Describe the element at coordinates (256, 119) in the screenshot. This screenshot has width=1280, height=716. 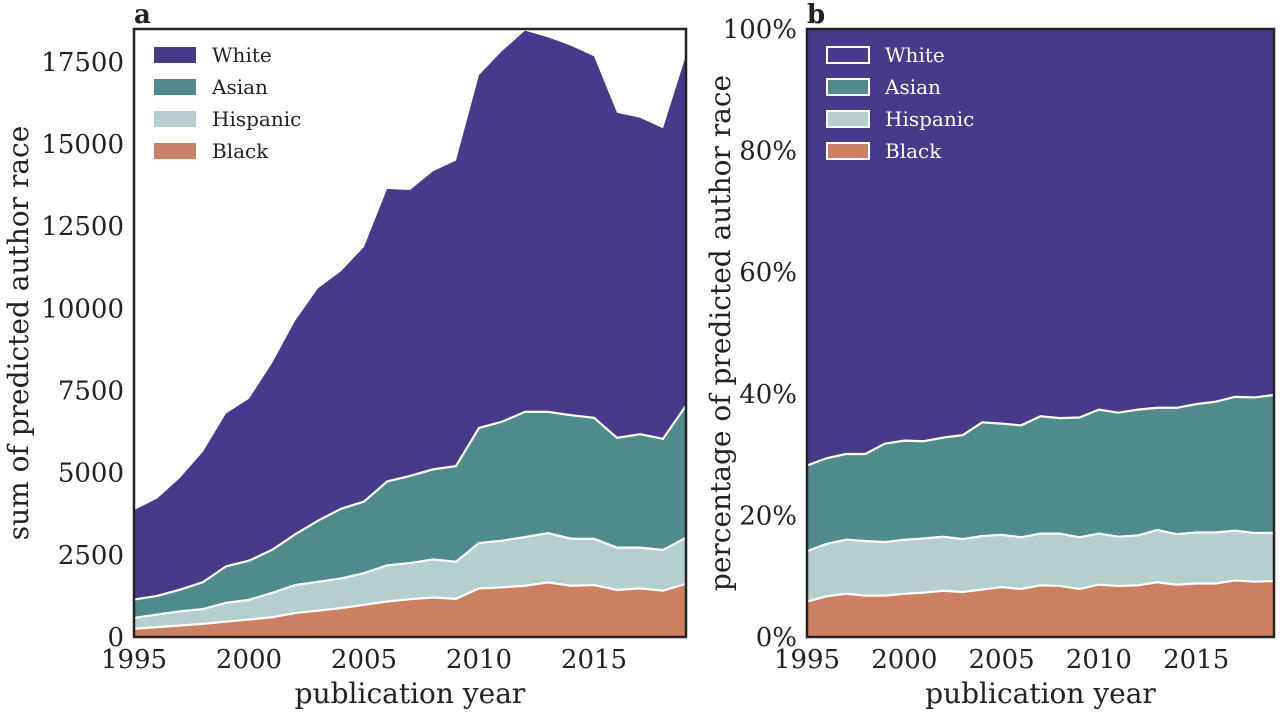
I see `panel-a-legend-label-hispanic: Hispanic` at that location.